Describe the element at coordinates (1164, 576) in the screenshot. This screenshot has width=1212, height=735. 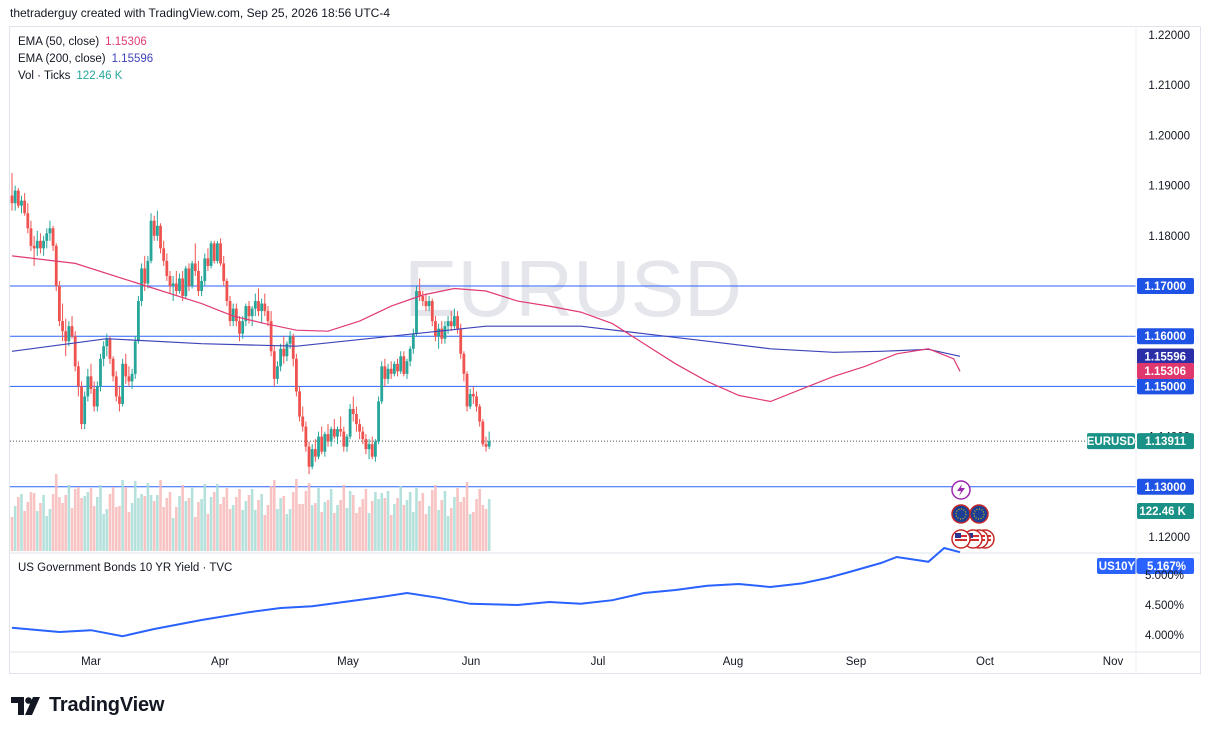
I see `yield-tick-label: 5.000%` at that location.